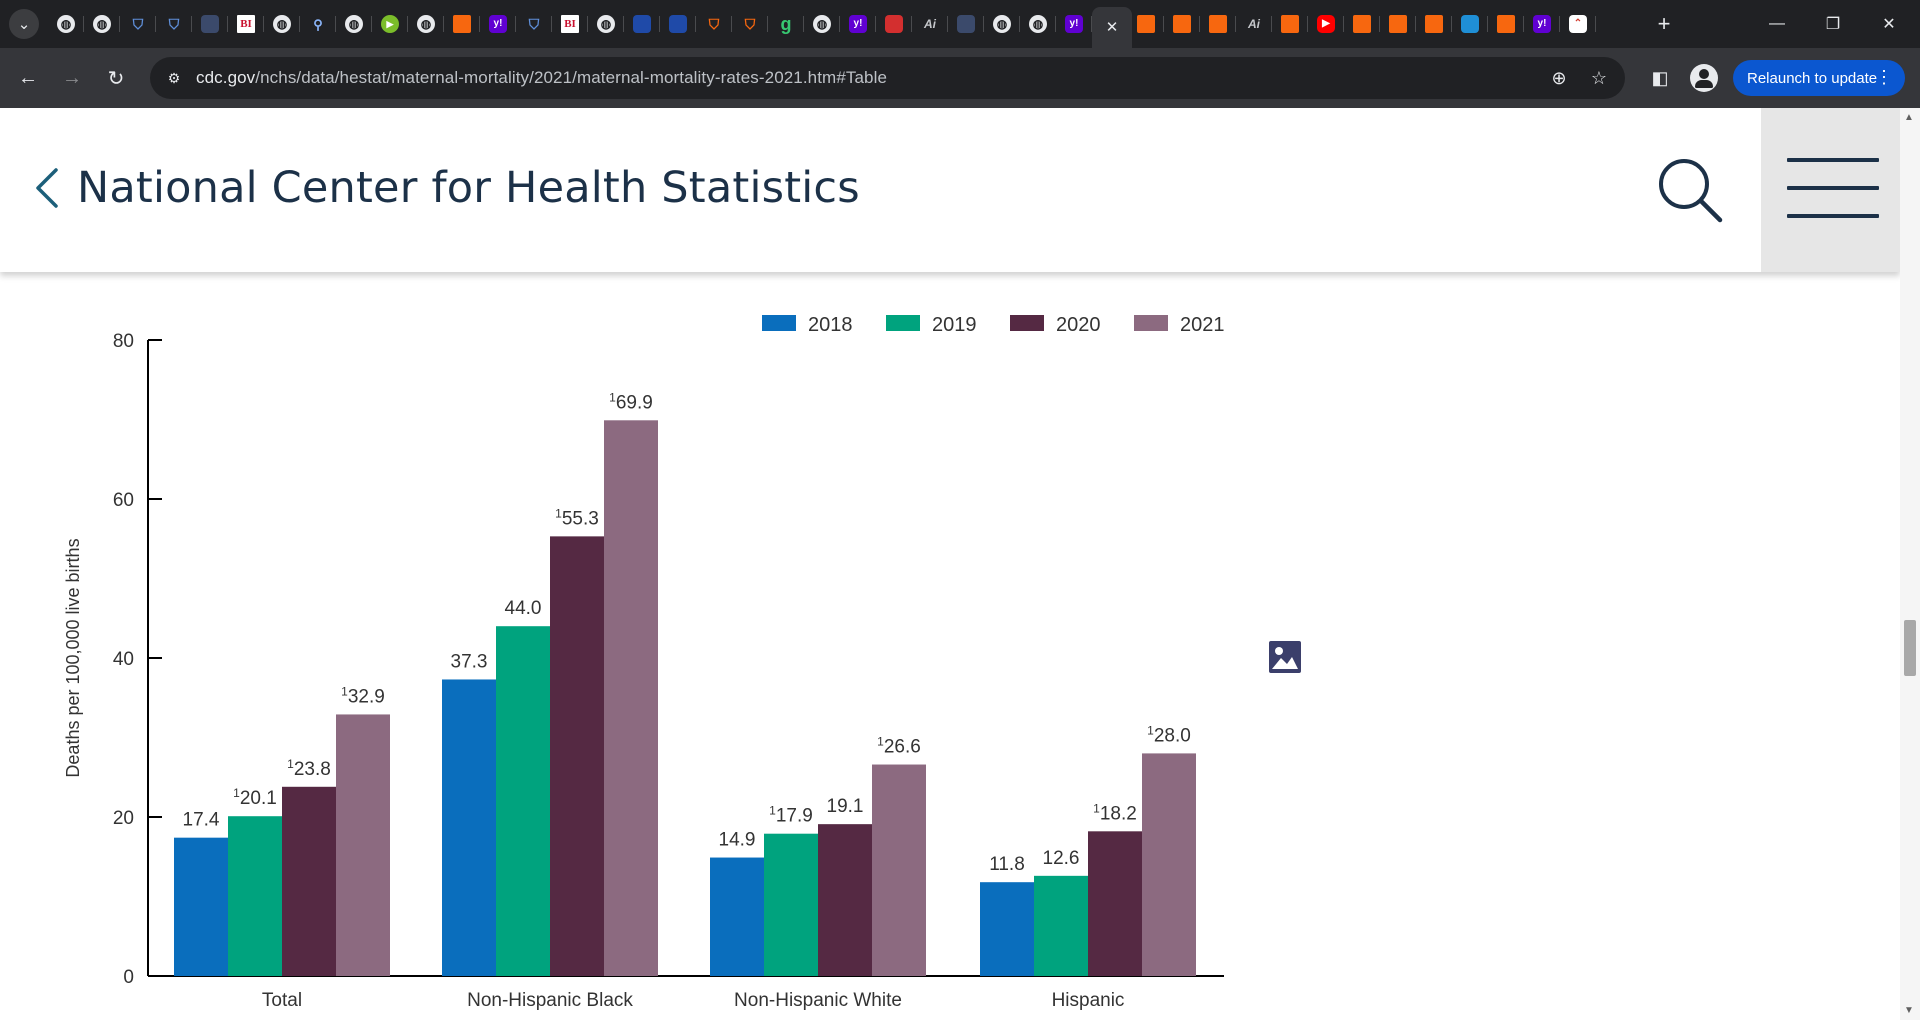  I want to click on restore-button: ❐, so click(1833, 24).